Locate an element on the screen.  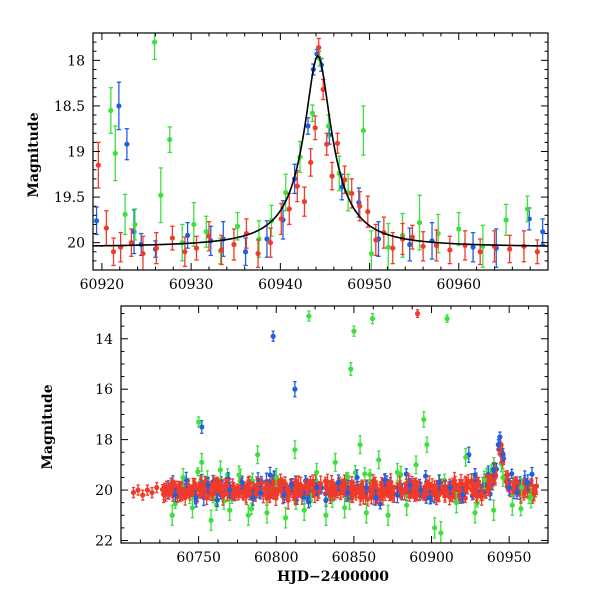
x-tick-label: 60920 is located at coordinates (102, 285).